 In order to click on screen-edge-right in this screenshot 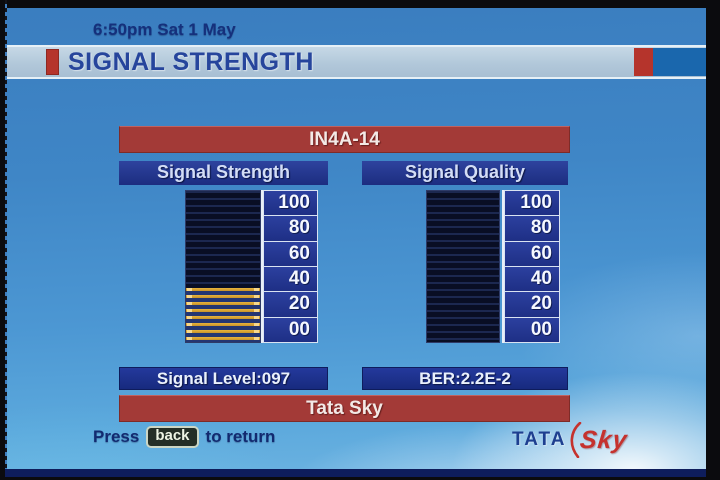, I will do `click(713, 240)`.